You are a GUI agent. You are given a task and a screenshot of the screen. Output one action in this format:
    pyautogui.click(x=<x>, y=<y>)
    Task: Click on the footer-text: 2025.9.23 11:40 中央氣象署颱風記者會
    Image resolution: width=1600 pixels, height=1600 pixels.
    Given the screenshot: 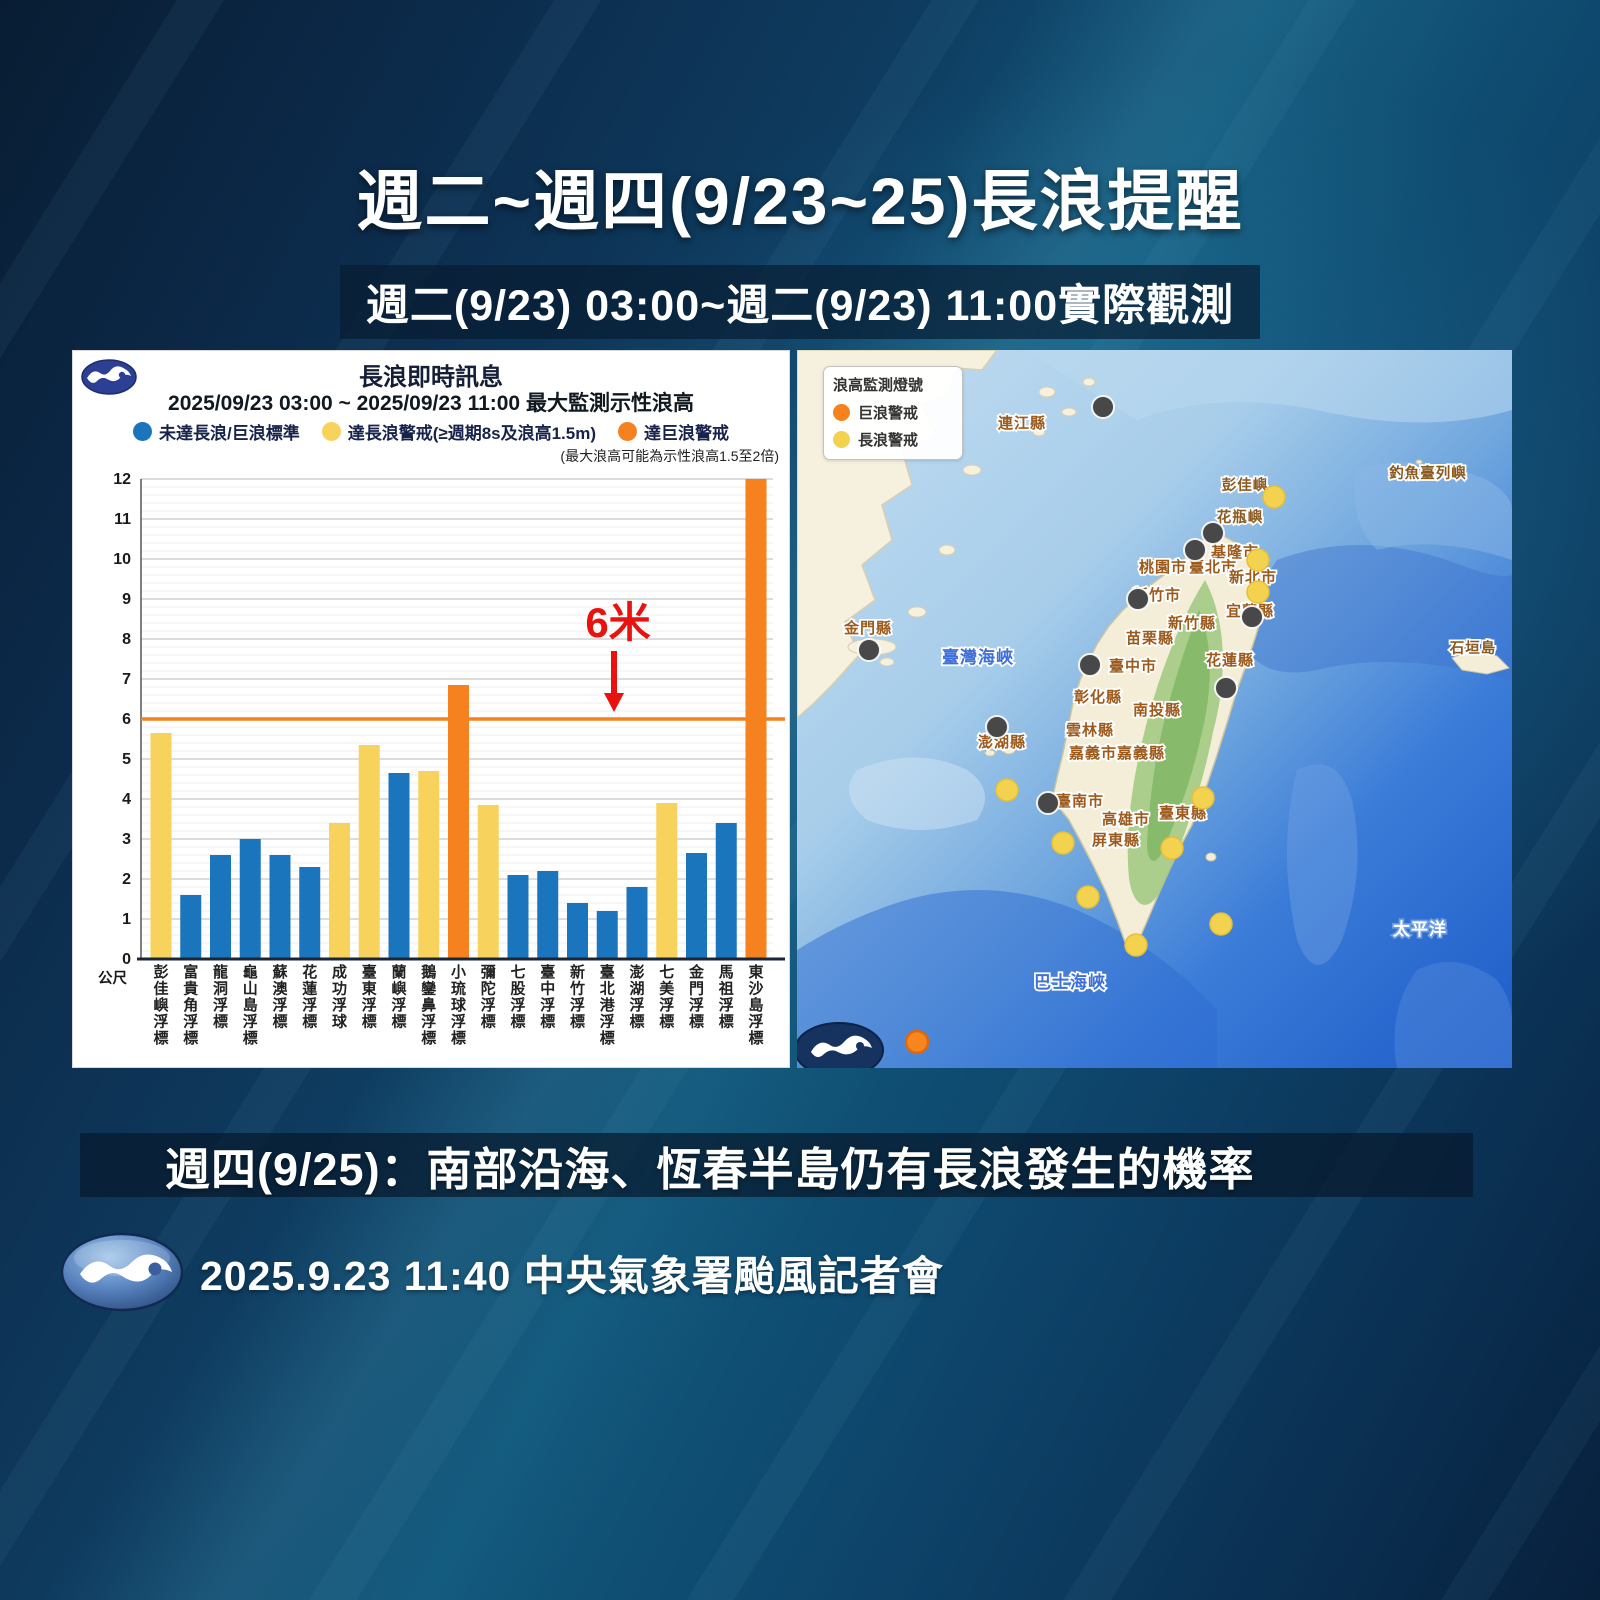 What is the action you would take?
    pyautogui.click(x=572, y=1276)
    